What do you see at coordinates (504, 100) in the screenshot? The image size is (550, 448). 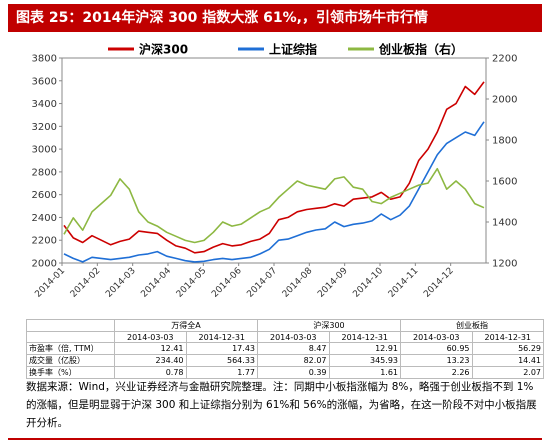 I see `y-right-tick-label: 2000` at bounding box center [504, 100].